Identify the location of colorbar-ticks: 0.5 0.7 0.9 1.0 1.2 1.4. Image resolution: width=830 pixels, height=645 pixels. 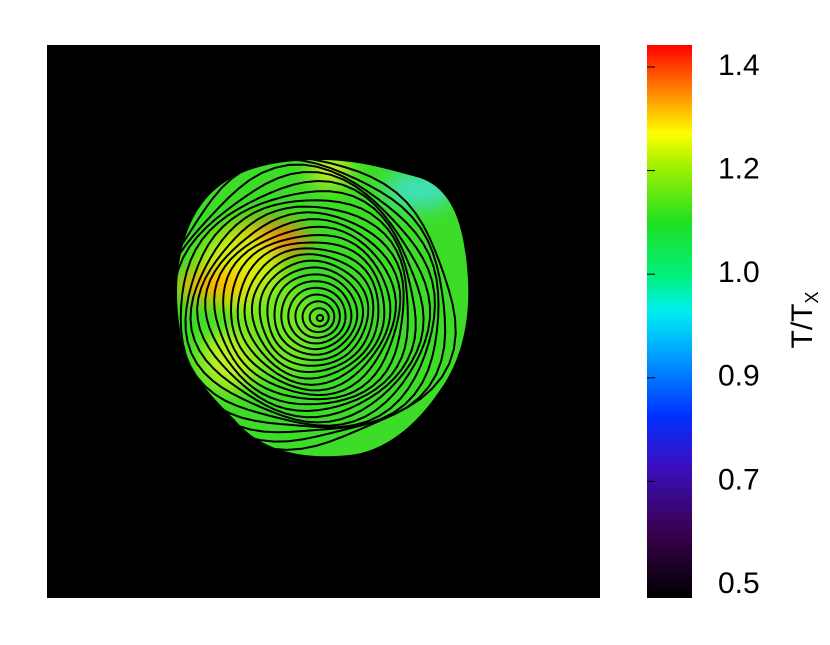
(703, 324).